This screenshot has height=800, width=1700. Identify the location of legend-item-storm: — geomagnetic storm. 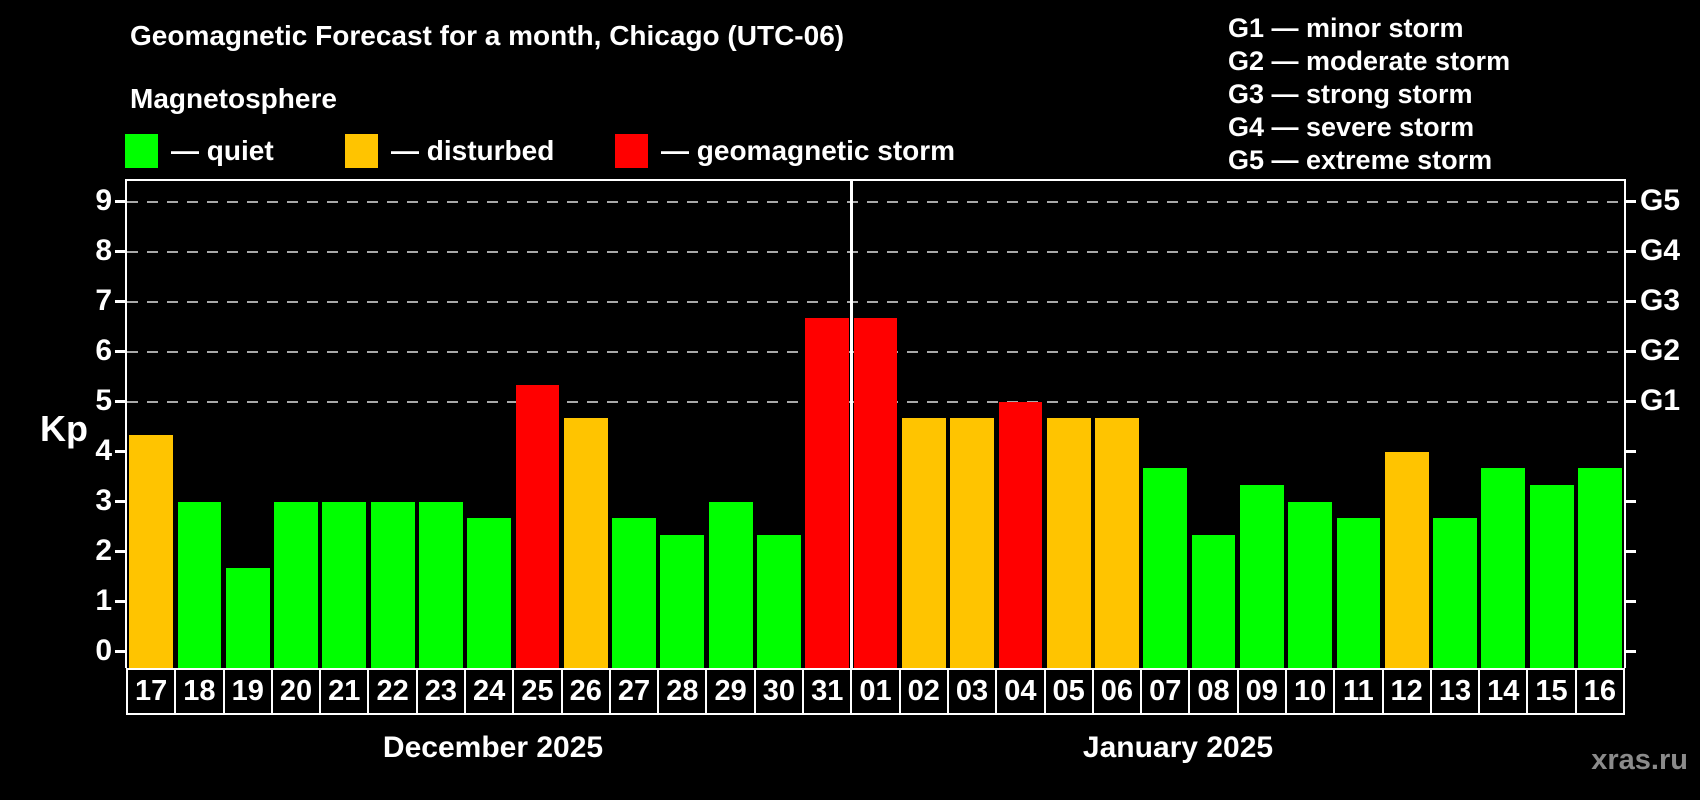
(785, 151).